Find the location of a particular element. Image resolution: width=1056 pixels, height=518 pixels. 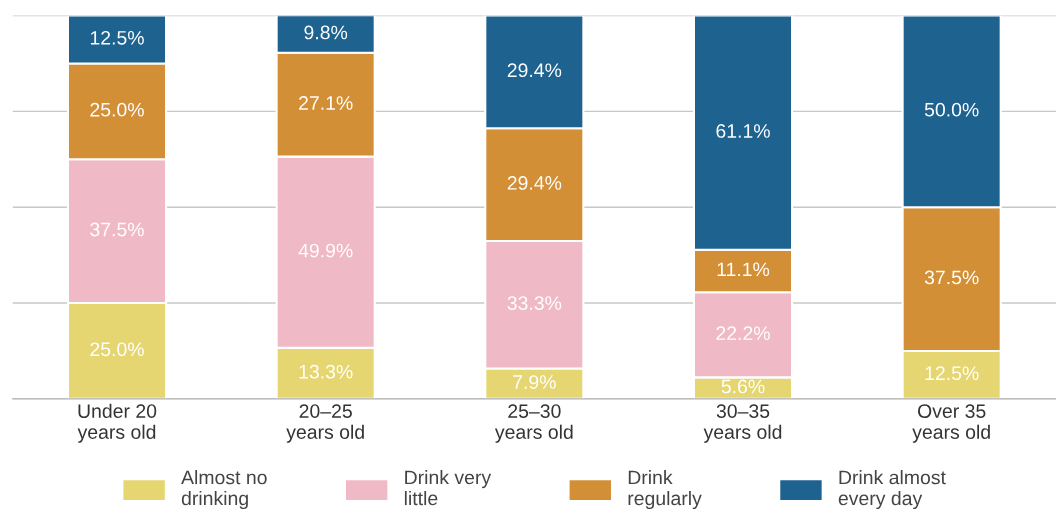

data-label: 50.0% is located at coordinates (951, 109).